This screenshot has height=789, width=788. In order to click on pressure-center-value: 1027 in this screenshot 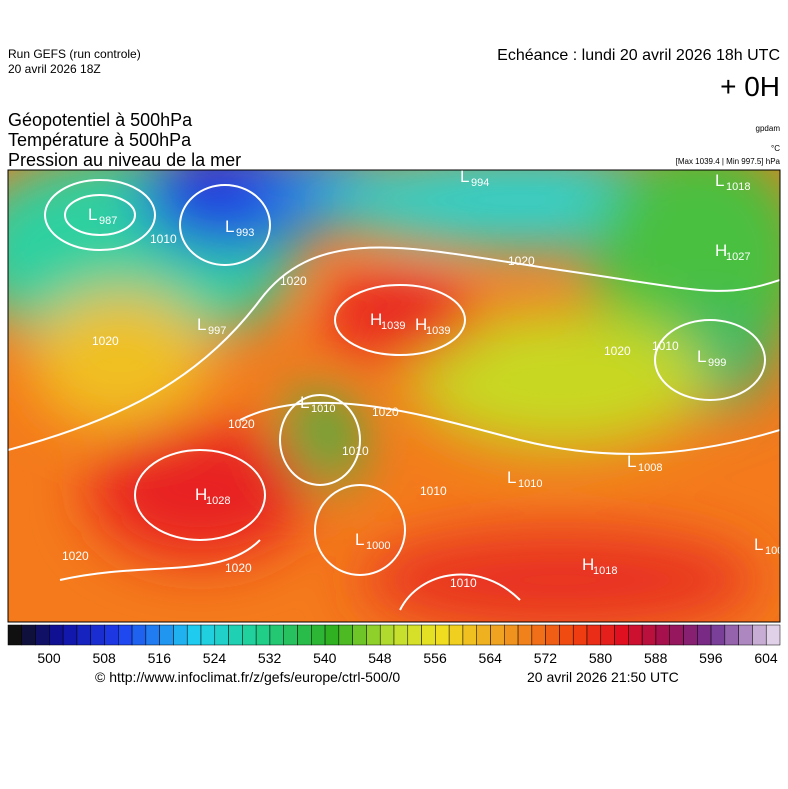, I will do `click(738, 257)`.